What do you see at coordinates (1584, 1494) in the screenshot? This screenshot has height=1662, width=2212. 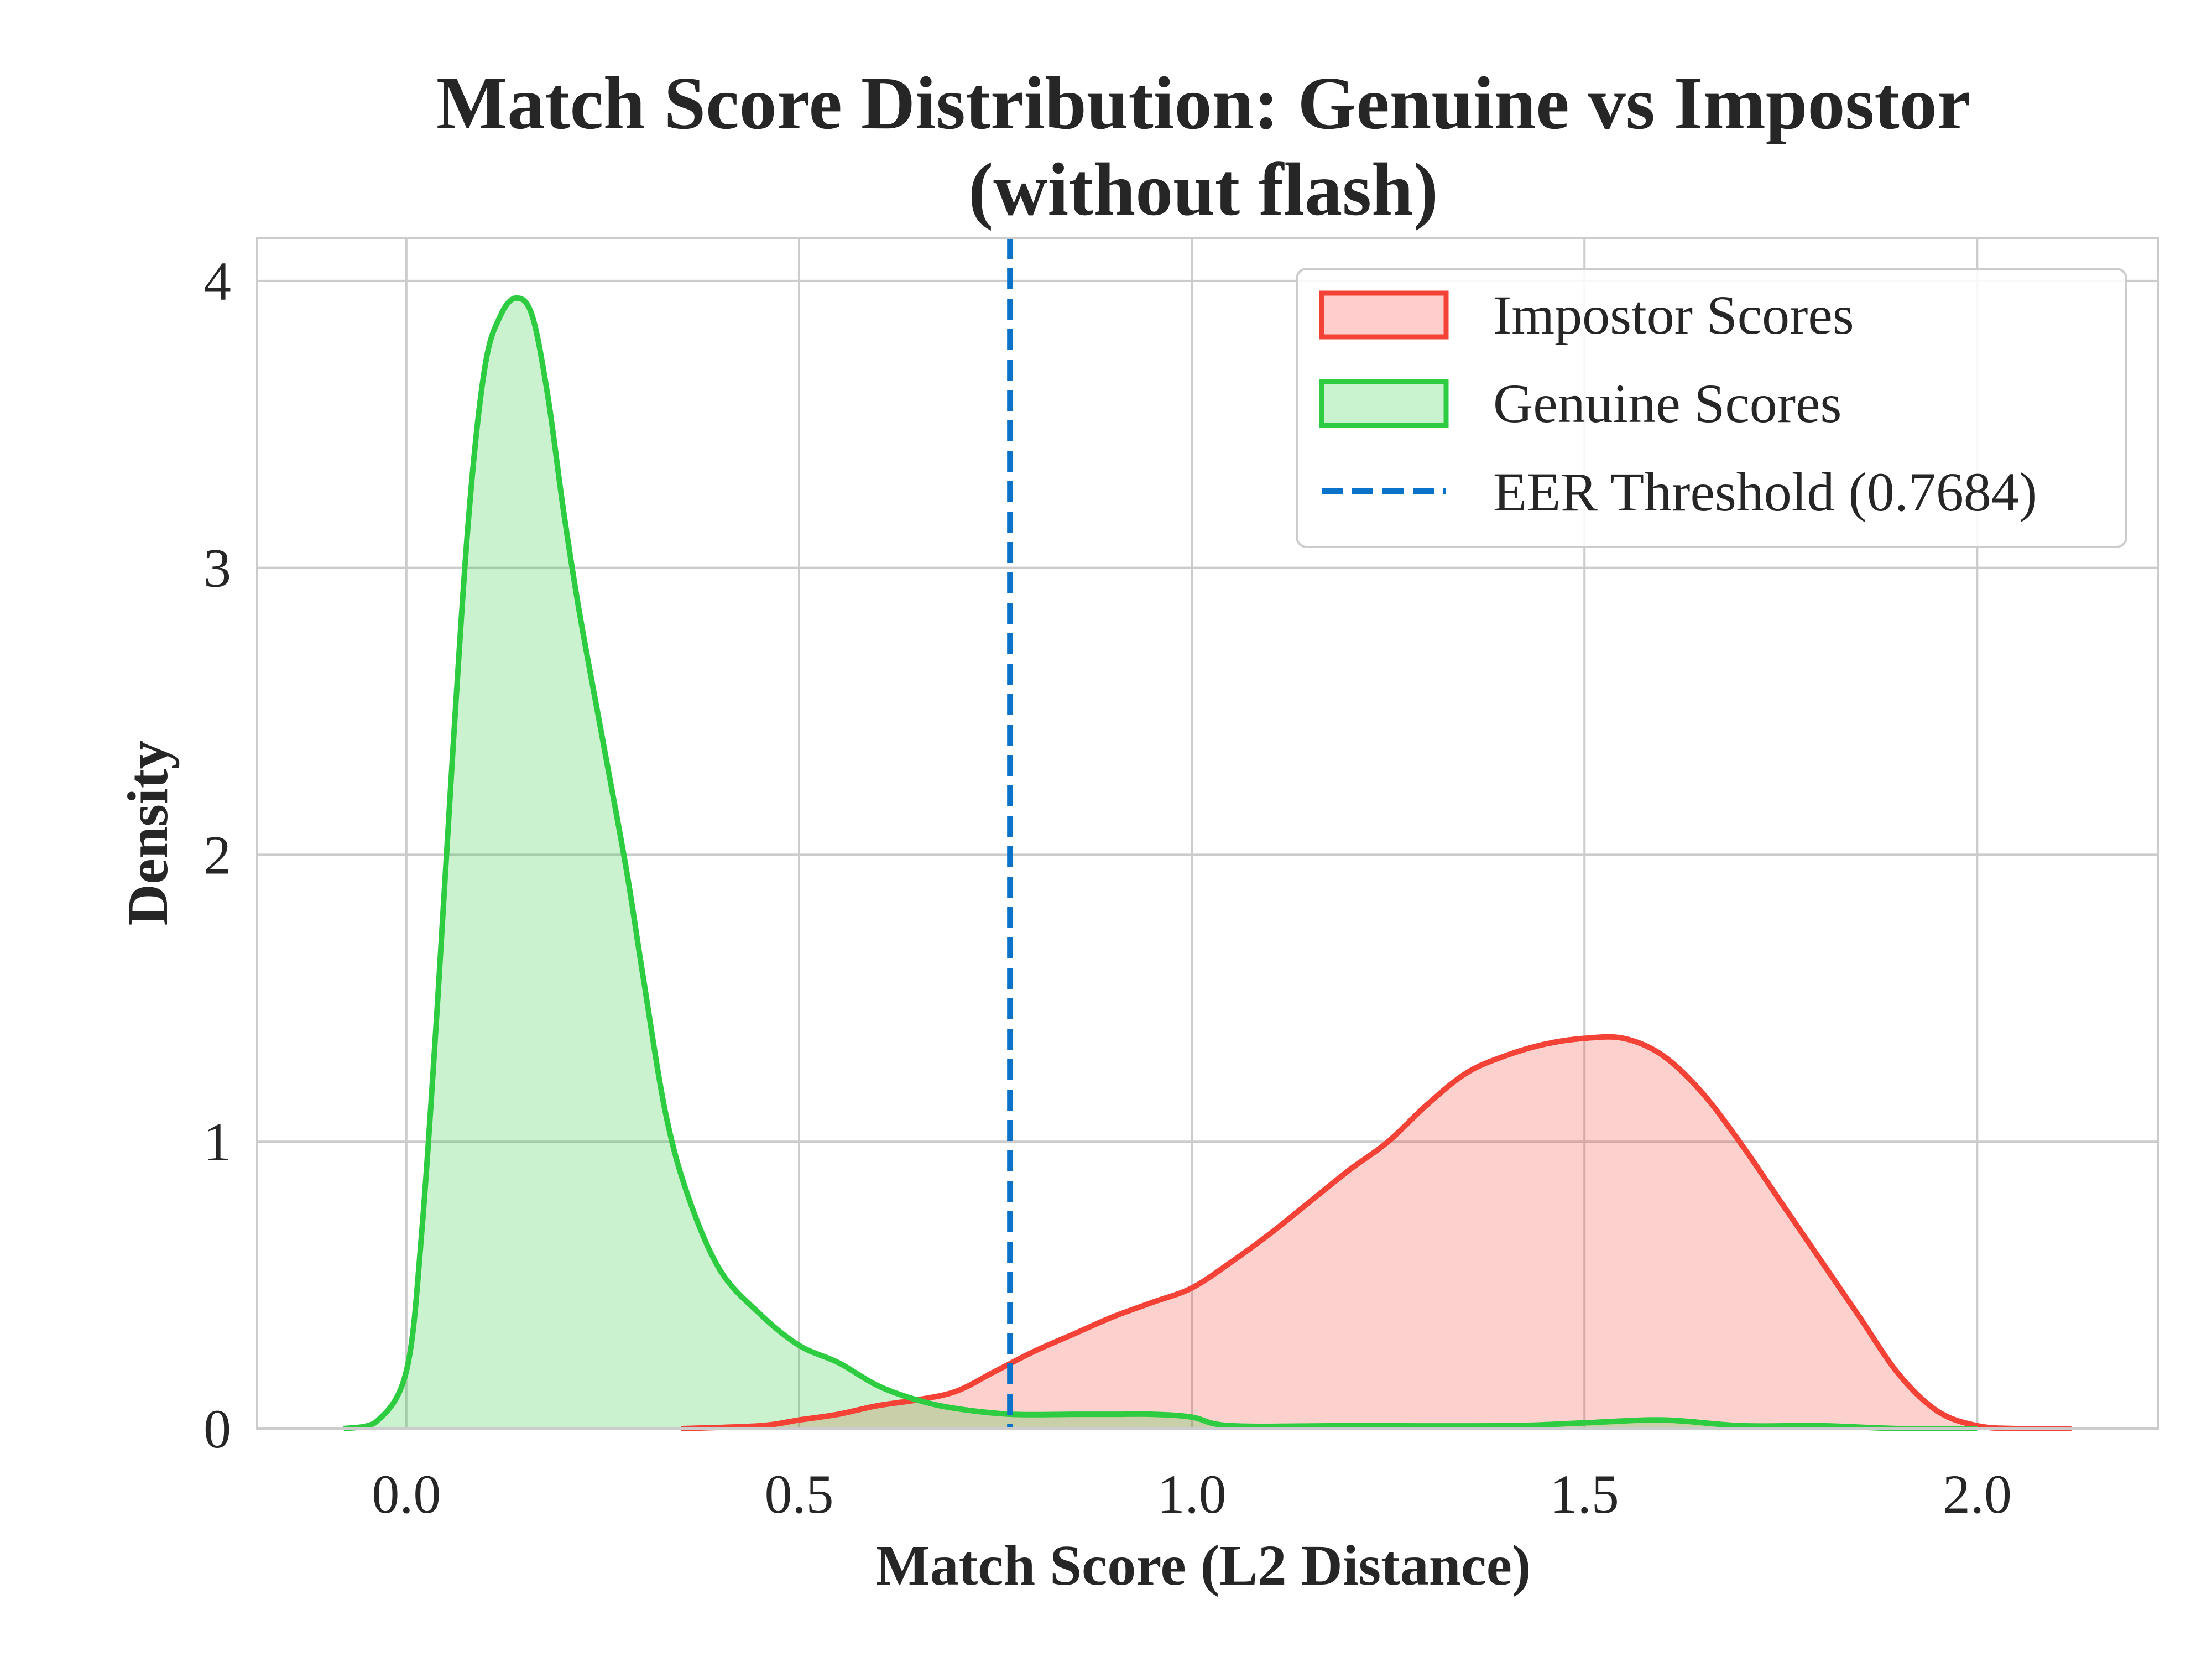 I see `x-tick-label: 1.5` at bounding box center [1584, 1494].